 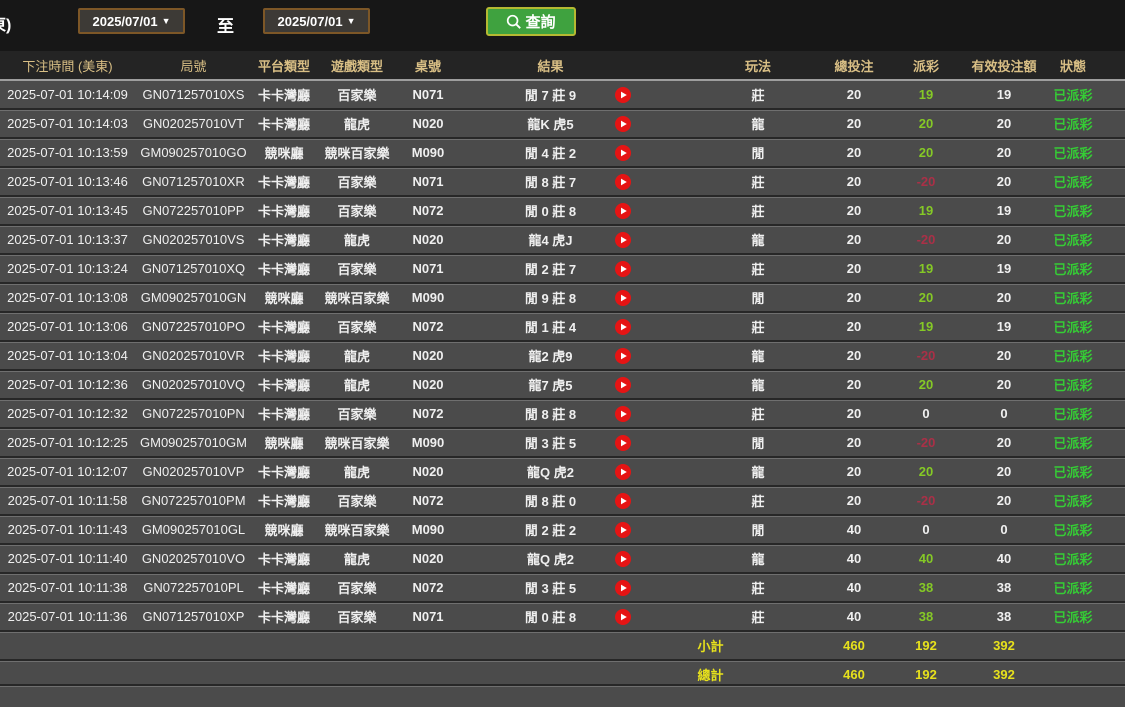 I want to click on cell-round-id: GM090257010GN, so click(x=193, y=297).